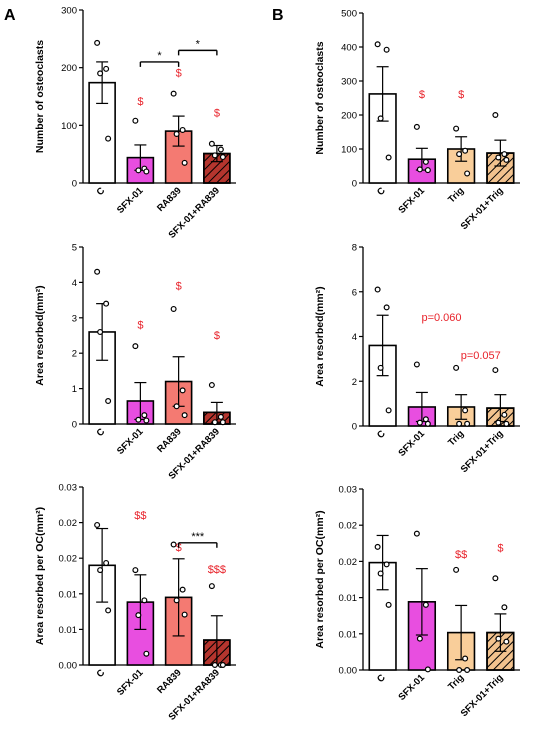  What do you see at coordinates (348, 671) in the screenshot?
I see `y-tick-label: 0.00` at bounding box center [348, 671].